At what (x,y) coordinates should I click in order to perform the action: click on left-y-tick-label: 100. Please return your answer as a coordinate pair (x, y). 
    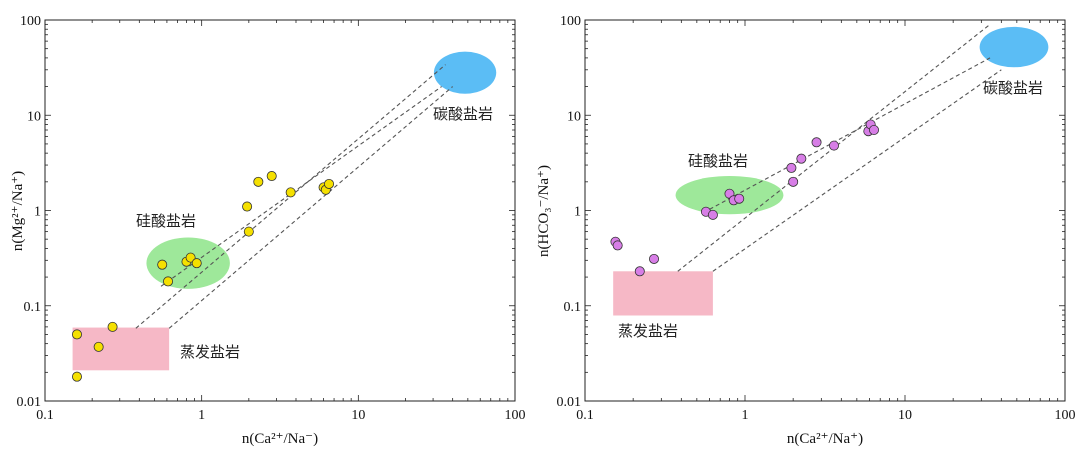
    Looking at the image, I should click on (30, 21).